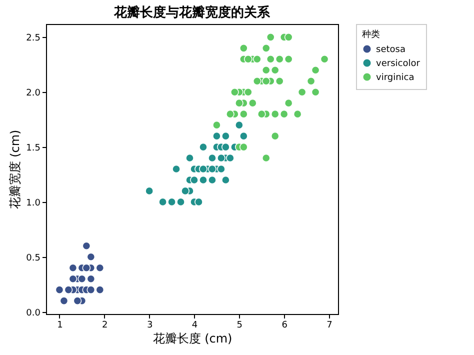 The width and height of the screenshot is (474, 355). What do you see at coordinates (192, 339) in the screenshot?
I see `x-axis-title: 花瓣长度 (cm)` at bounding box center [192, 339].